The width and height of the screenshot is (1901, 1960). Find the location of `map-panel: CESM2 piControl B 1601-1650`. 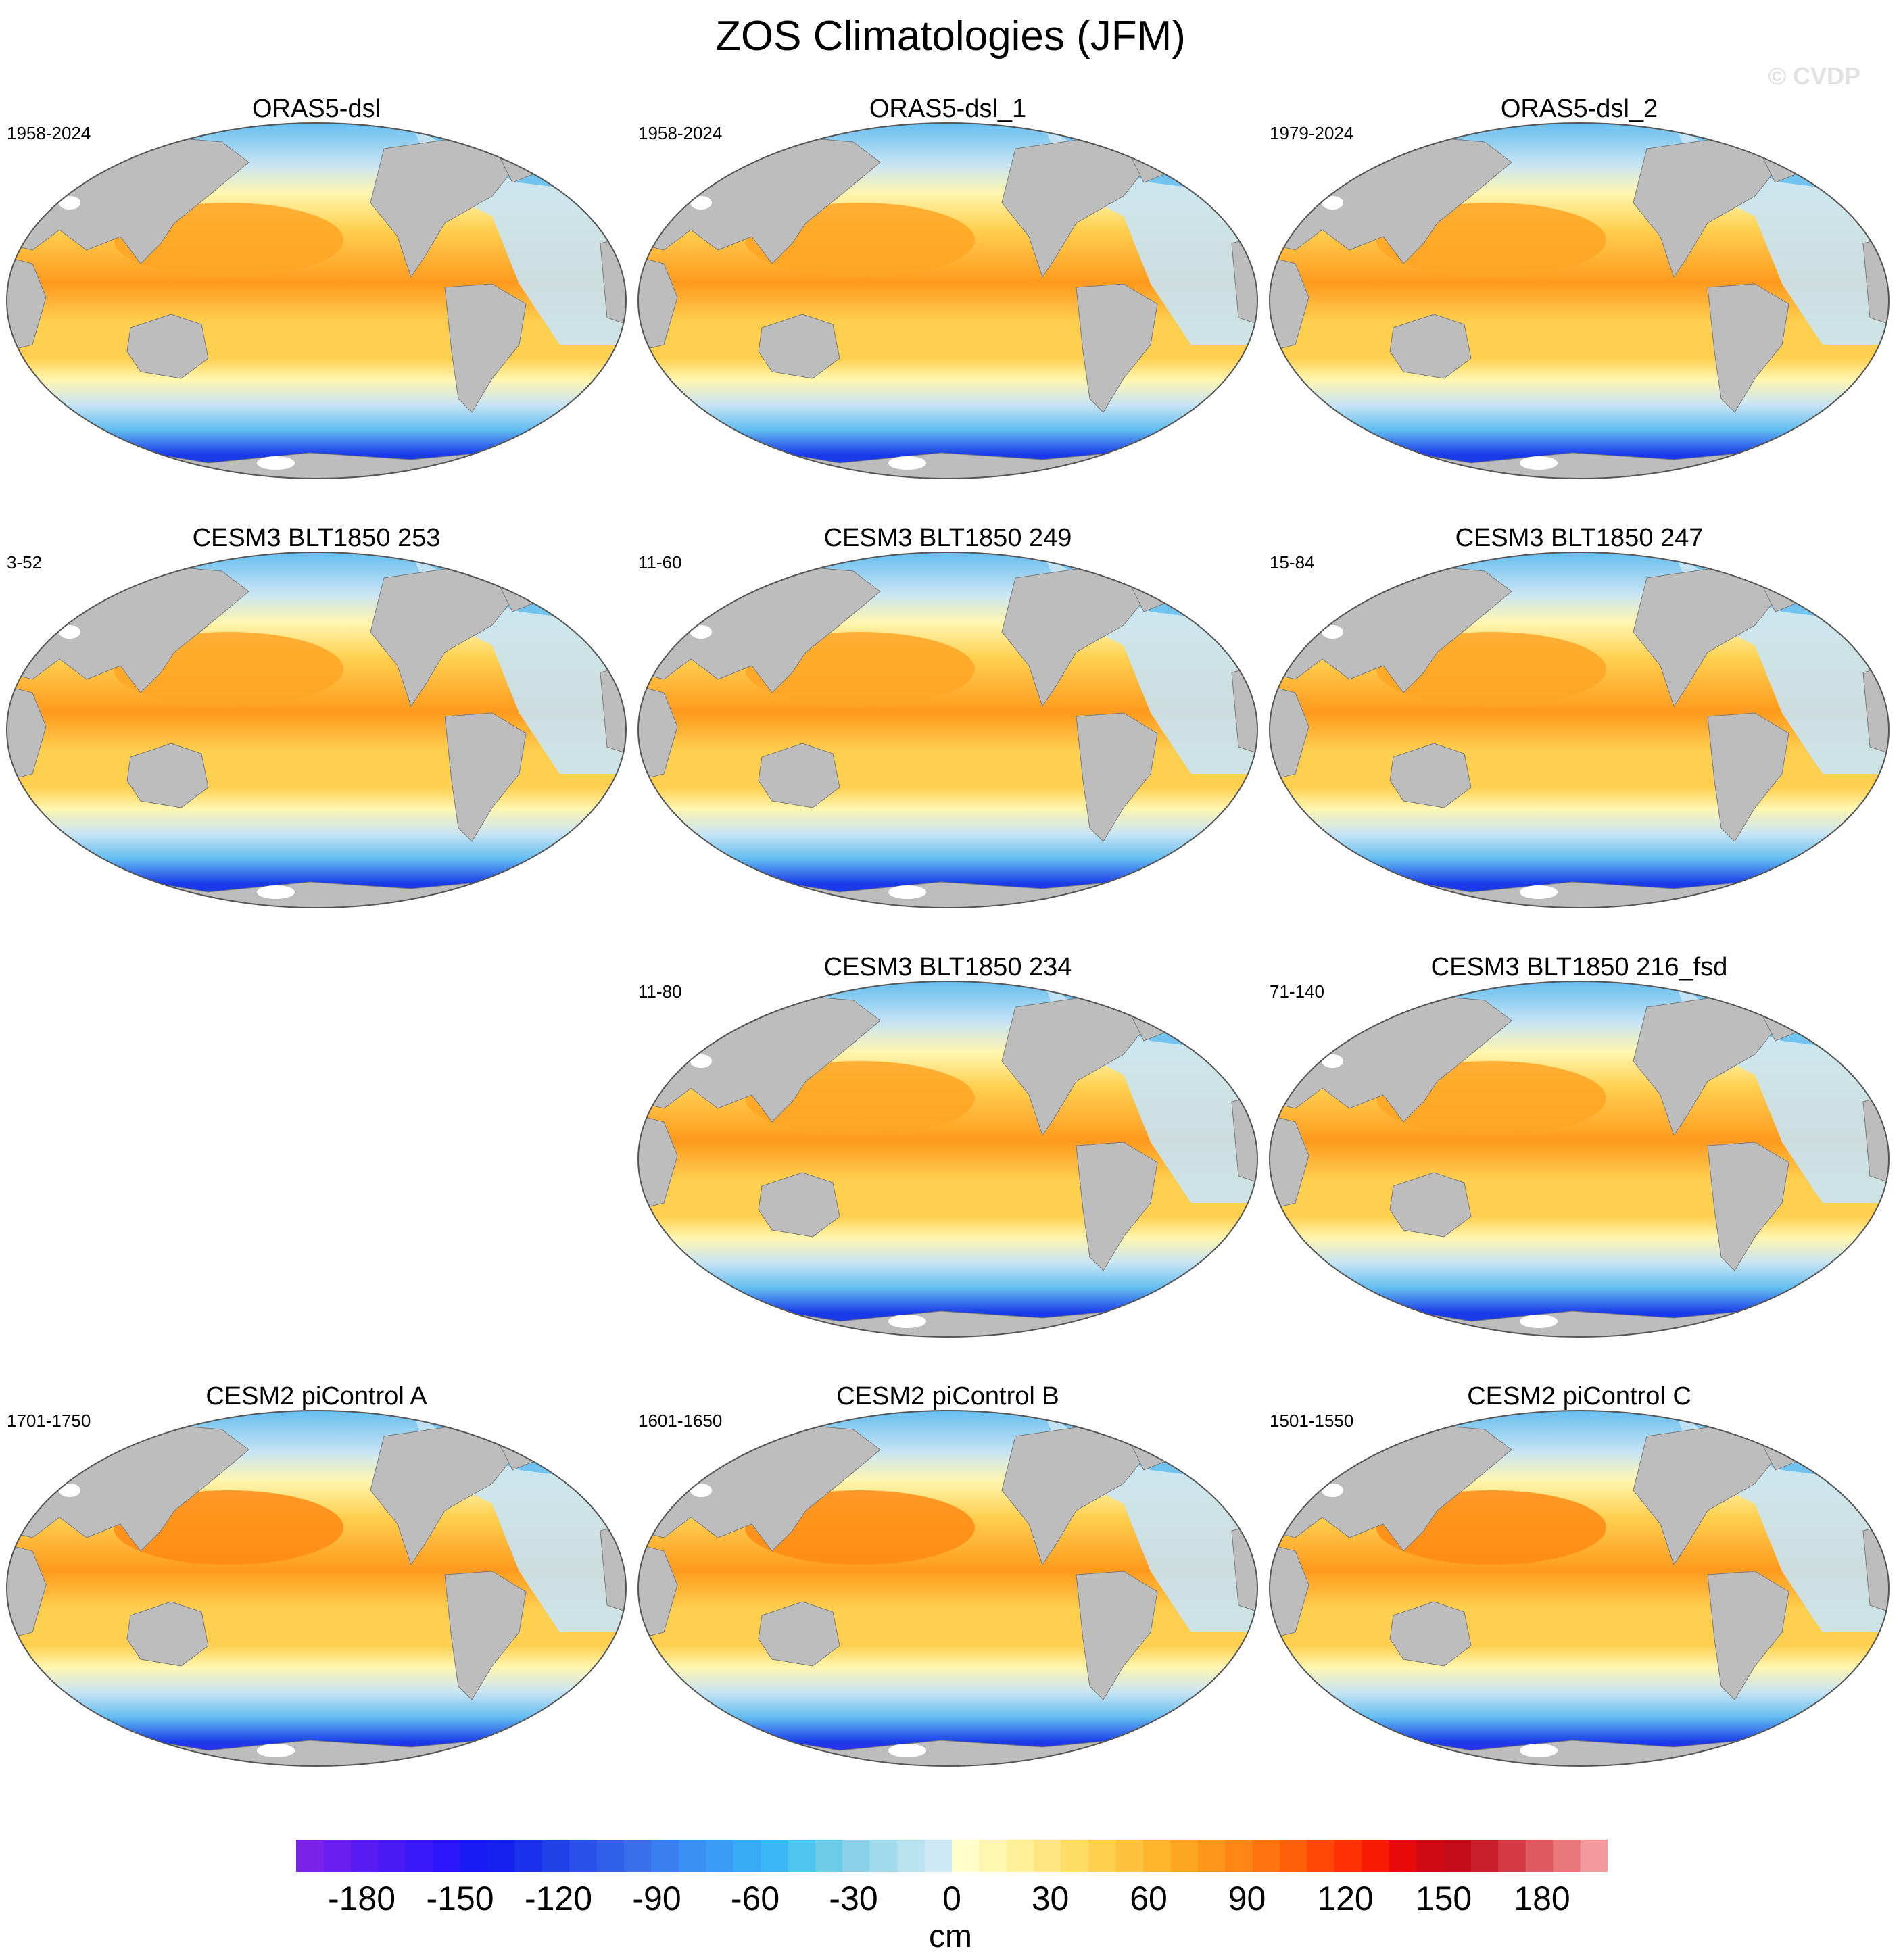

map-panel: CESM2 piControl B 1601-1650 is located at coordinates (948, 1574).